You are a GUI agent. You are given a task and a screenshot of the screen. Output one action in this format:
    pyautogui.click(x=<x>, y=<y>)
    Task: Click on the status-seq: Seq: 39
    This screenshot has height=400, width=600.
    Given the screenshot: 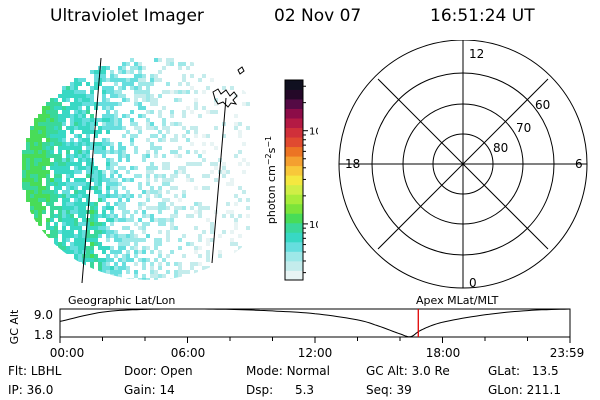 What is the action you would take?
    pyautogui.click(x=389, y=390)
    